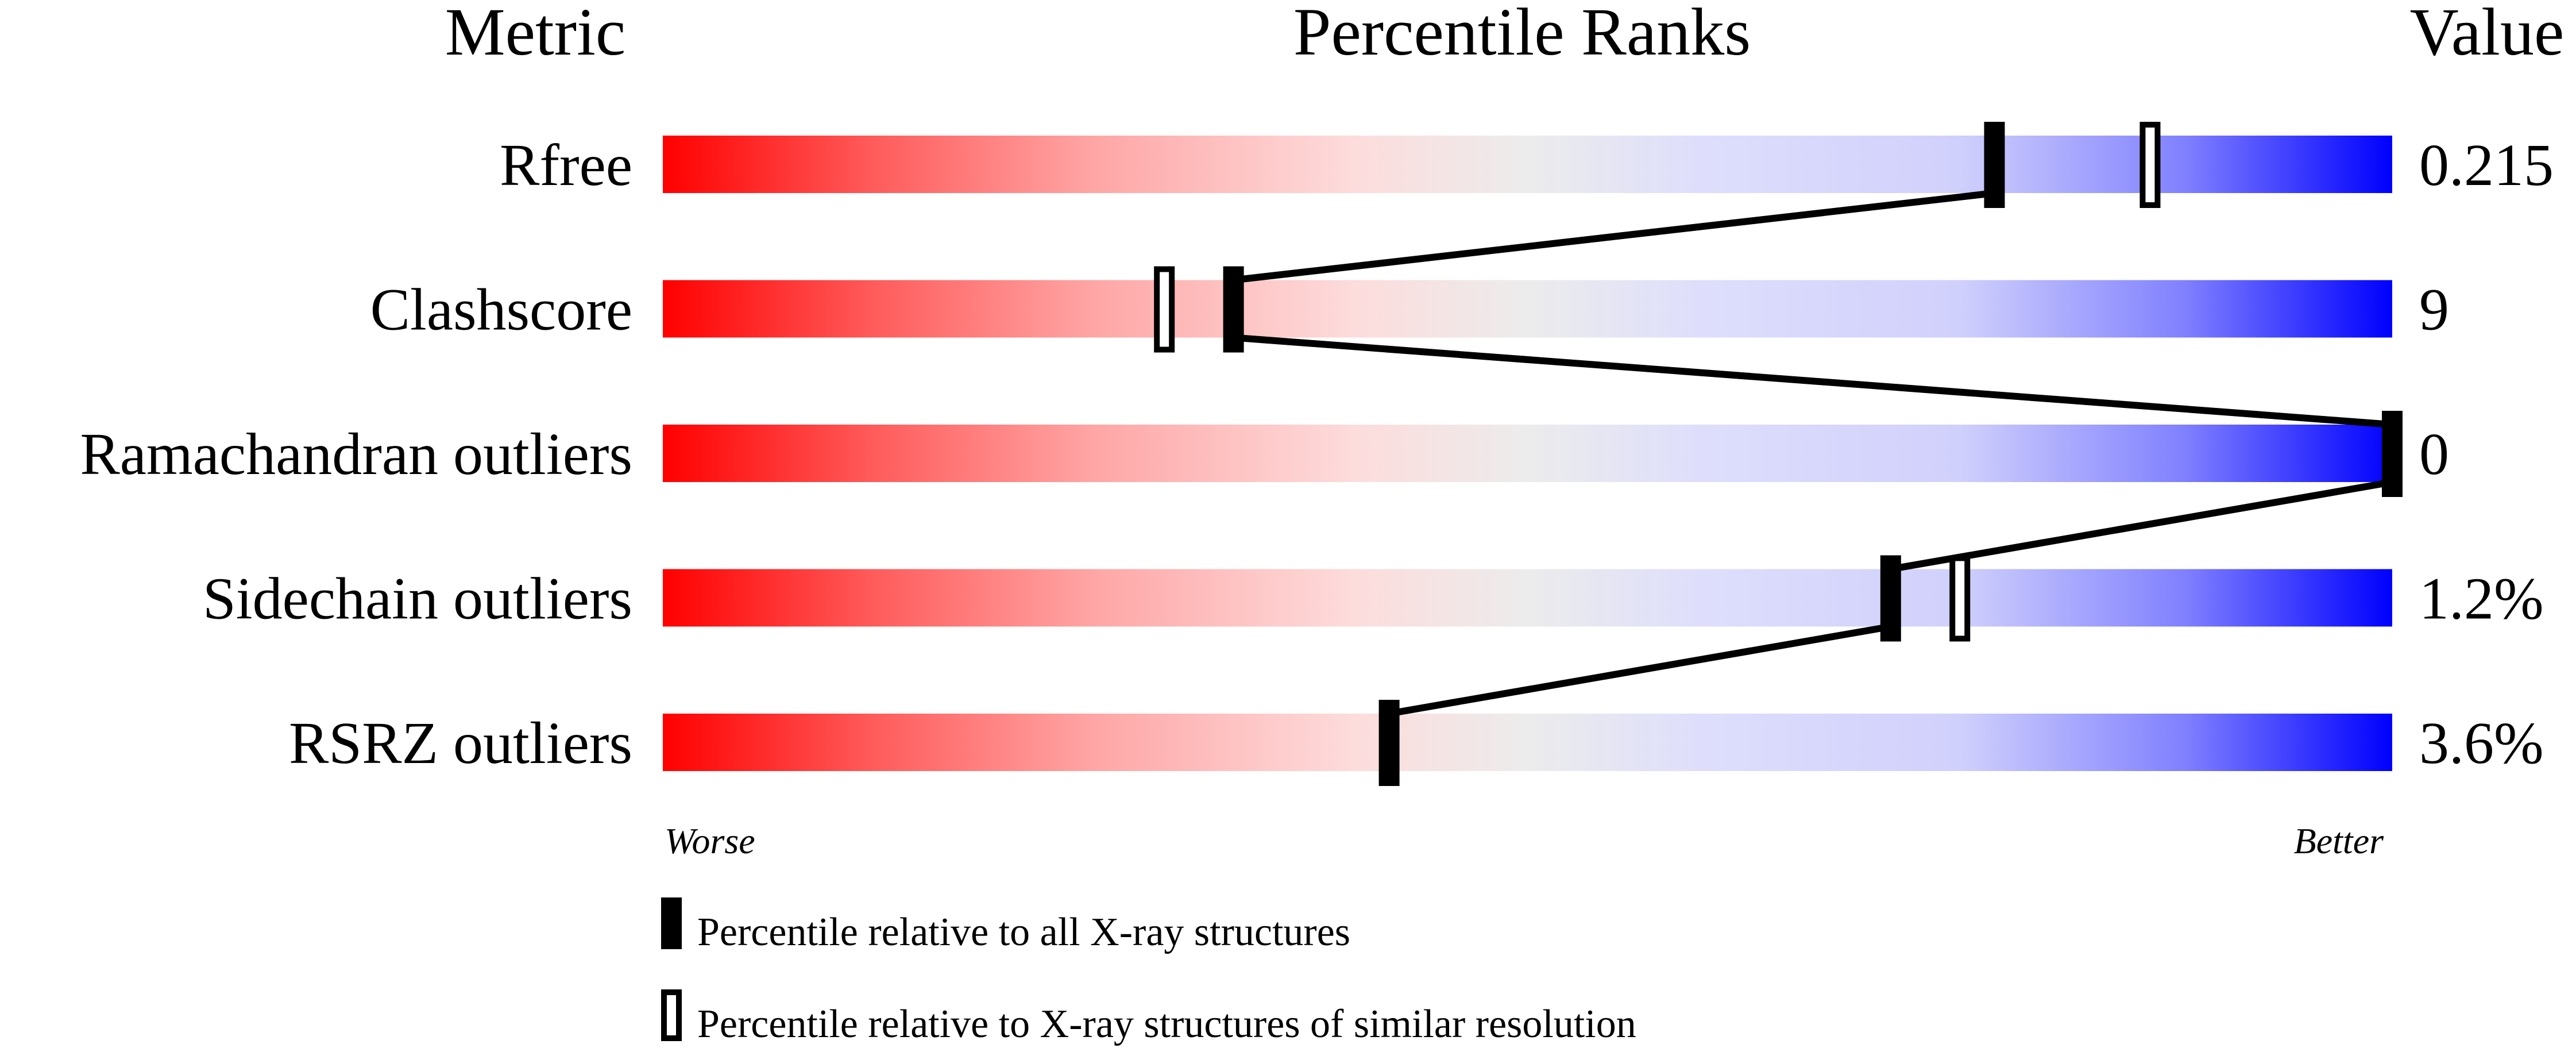 The image size is (2576, 1048). What do you see at coordinates (501, 310) in the screenshot?
I see `metric-label: Clashscore` at bounding box center [501, 310].